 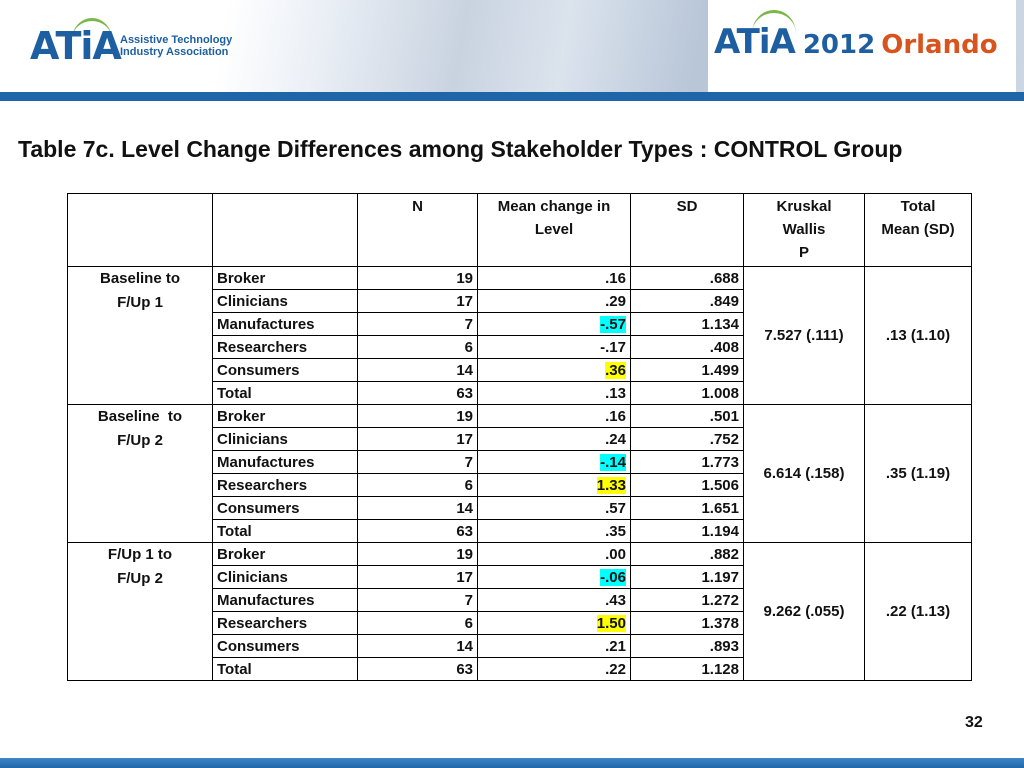 I want to click on sd-value: .688, so click(x=687, y=278).